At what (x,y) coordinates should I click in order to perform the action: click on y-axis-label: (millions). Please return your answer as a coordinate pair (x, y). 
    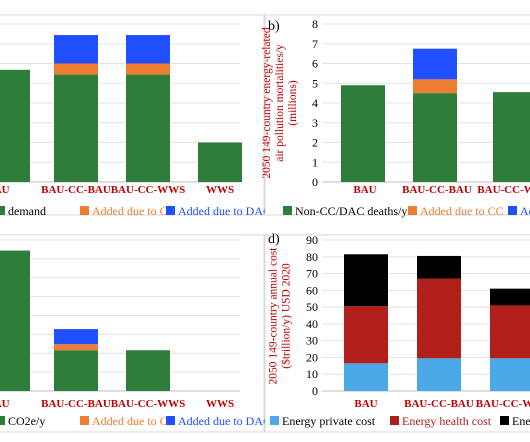
    Looking at the image, I should click on (293, 103).